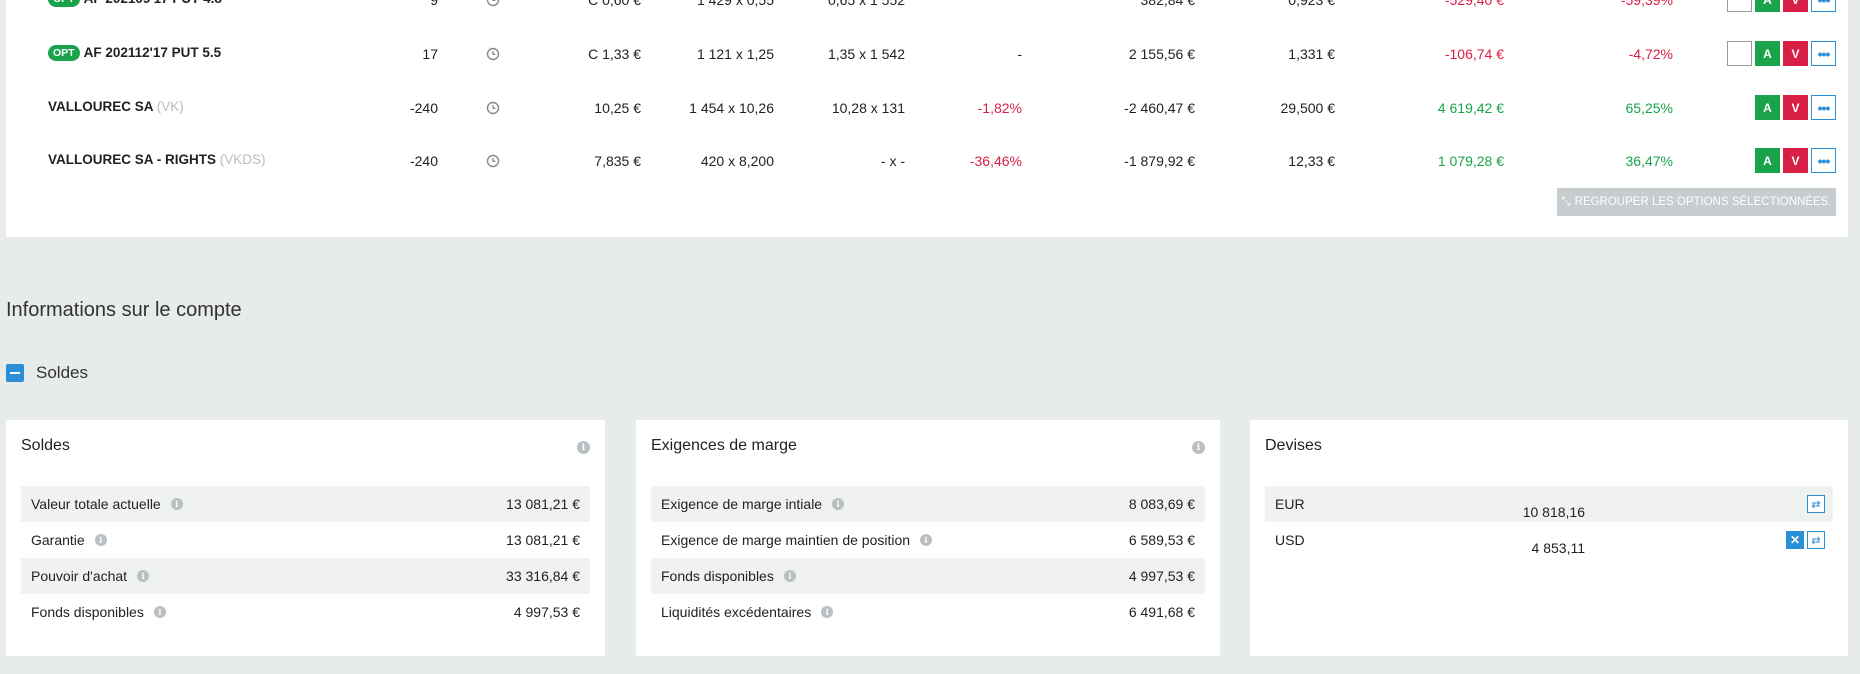 This screenshot has height=674, width=1860. What do you see at coordinates (1470, 161) in the screenshot?
I see `pnl: 1 079,28 €` at bounding box center [1470, 161].